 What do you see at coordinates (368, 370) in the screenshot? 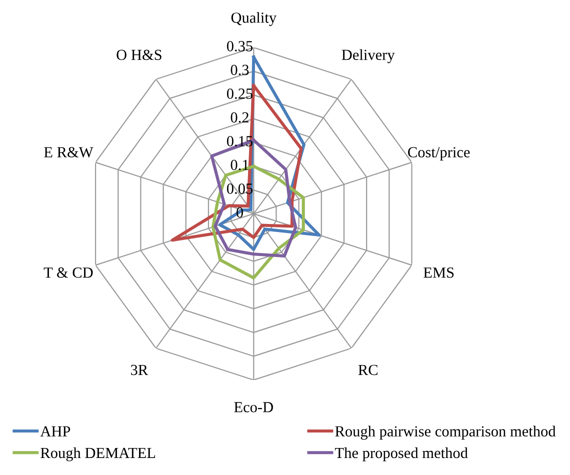
I see `spoke-label: RC` at bounding box center [368, 370].